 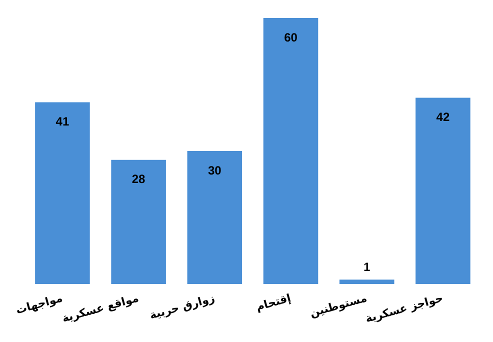 What do you see at coordinates (139, 179) in the screenshot?
I see `data-label: 28` at bounding box center [139, 179].